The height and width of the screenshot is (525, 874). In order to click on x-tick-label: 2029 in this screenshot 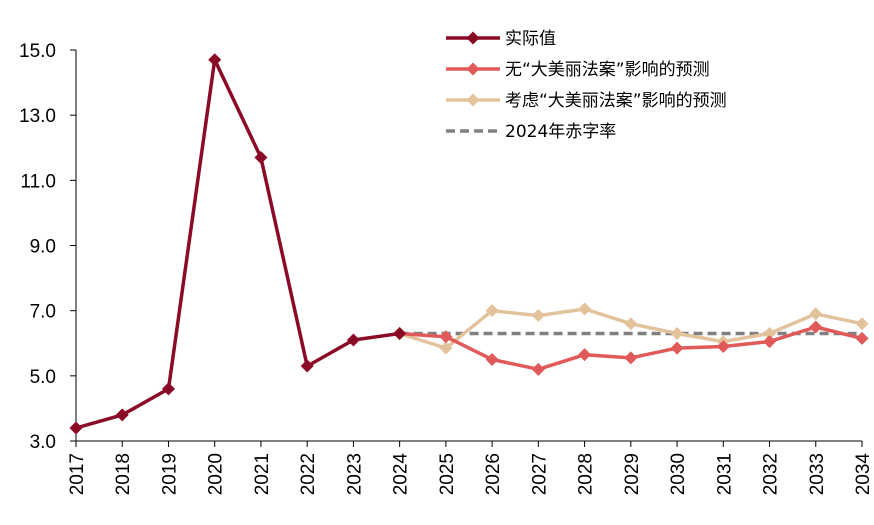, I will do `click(632, 474)`.